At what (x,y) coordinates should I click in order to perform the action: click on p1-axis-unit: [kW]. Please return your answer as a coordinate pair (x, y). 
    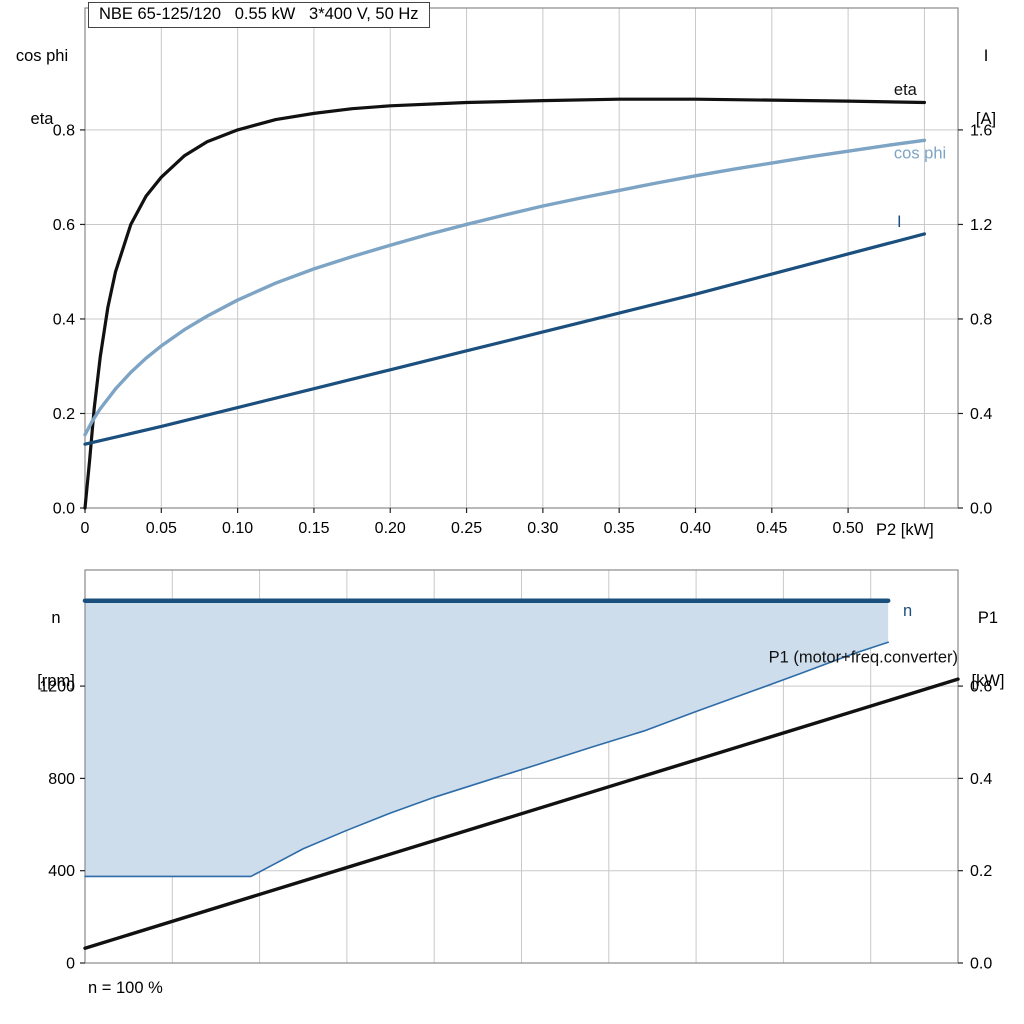
    Looking at the image, I should click on (988, 681).